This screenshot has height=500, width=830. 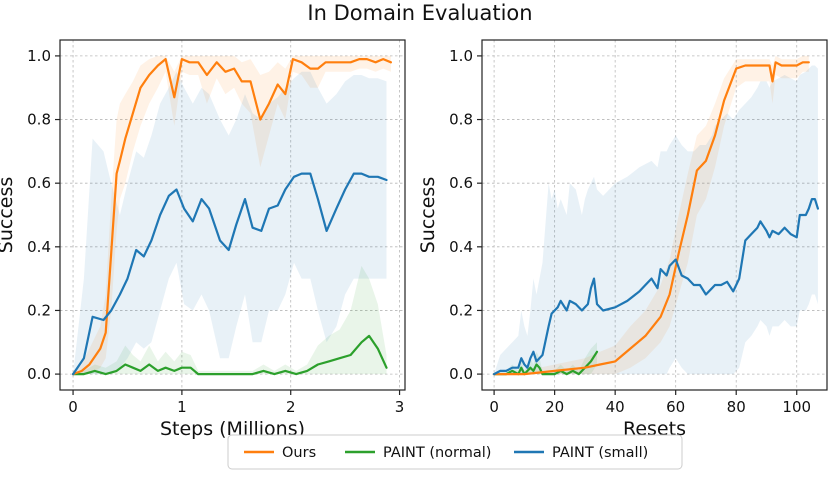 I want to click on figure-title: In Domain Evaluation, so click(x=419, y=13).